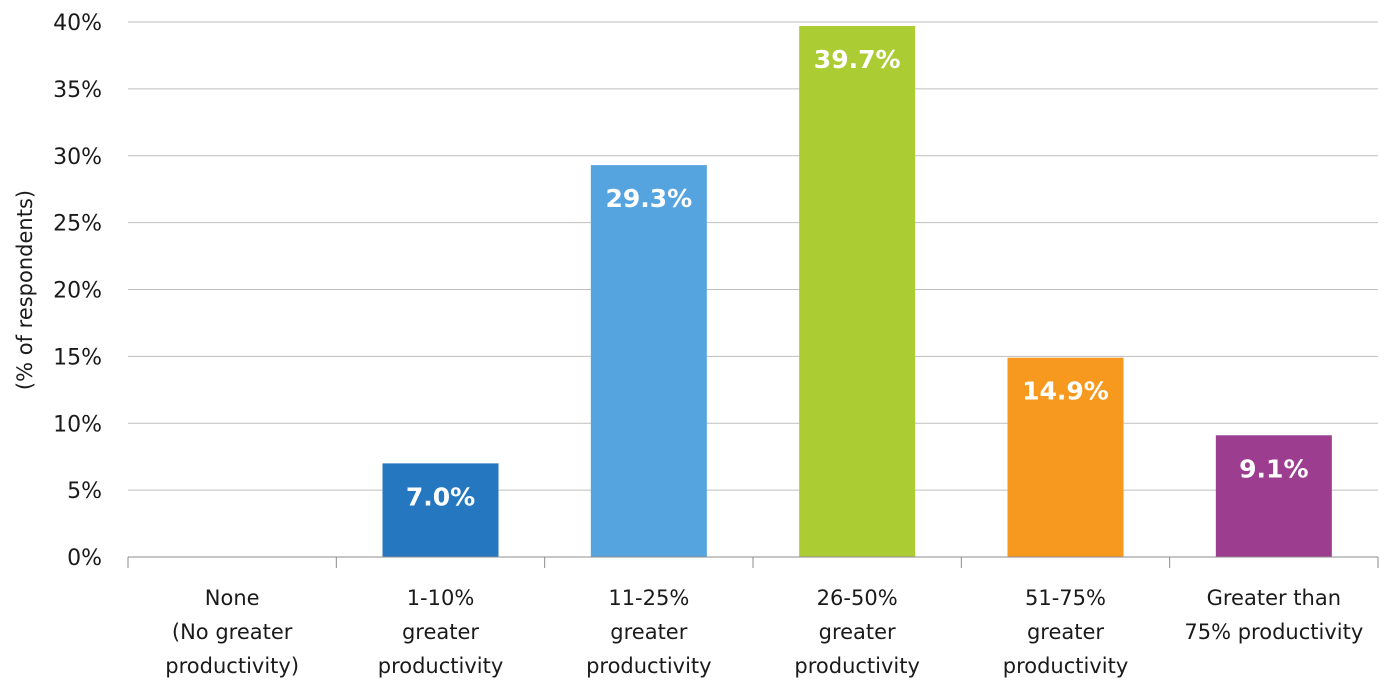  What do you see at coordinates (77, 357) in the screenshot?
I see `y-tick-label: 15%` at bounding box center [77, 357].